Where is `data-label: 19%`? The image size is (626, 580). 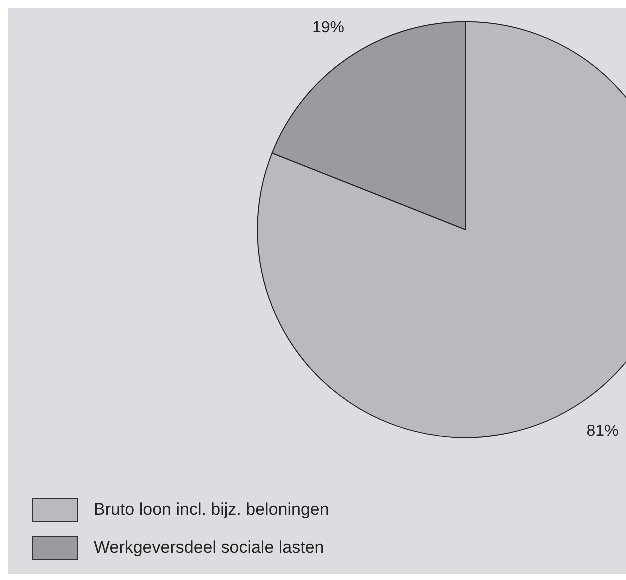
data-label: 19% is located at coordinates (328, 28).